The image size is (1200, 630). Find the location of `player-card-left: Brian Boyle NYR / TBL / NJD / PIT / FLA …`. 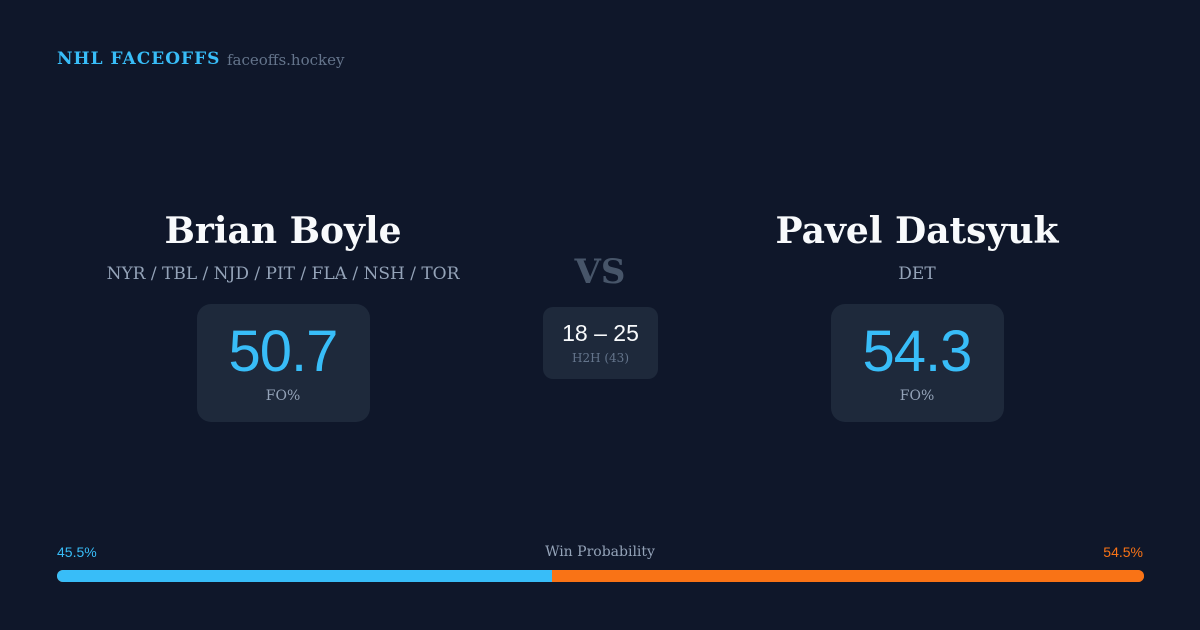

player-card-left: Brian Boyle NYR / TBL / NJD / PIT / FLA … is located at coordinates (283, 313).